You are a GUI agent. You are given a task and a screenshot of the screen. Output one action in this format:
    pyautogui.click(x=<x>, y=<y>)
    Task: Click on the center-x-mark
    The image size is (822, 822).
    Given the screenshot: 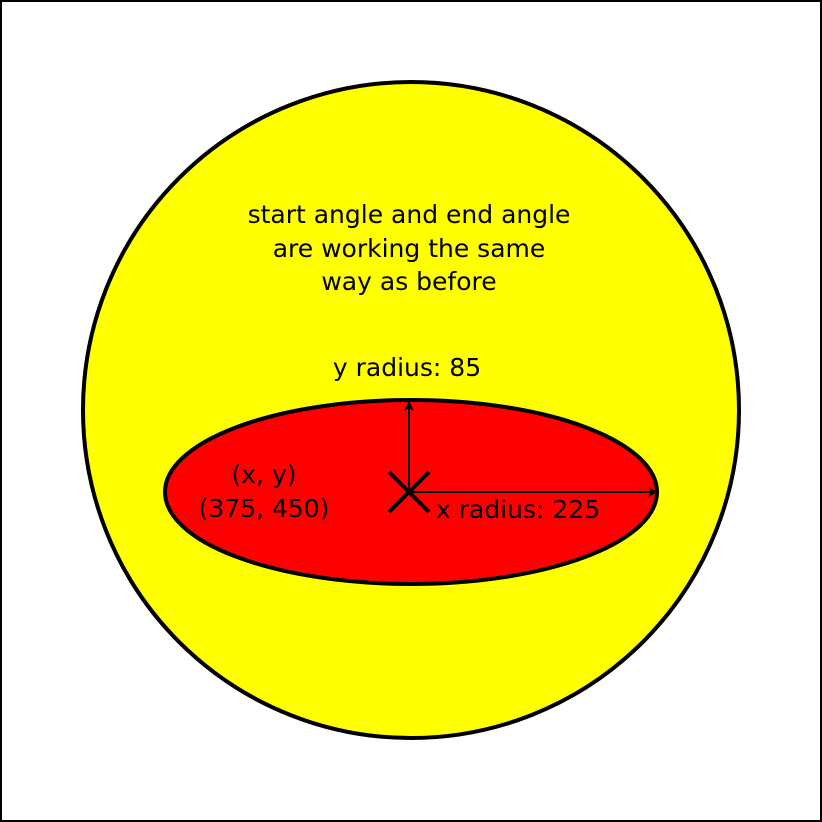 What is the action you would take?
    pyautogui.click(x=409, y=492)
    